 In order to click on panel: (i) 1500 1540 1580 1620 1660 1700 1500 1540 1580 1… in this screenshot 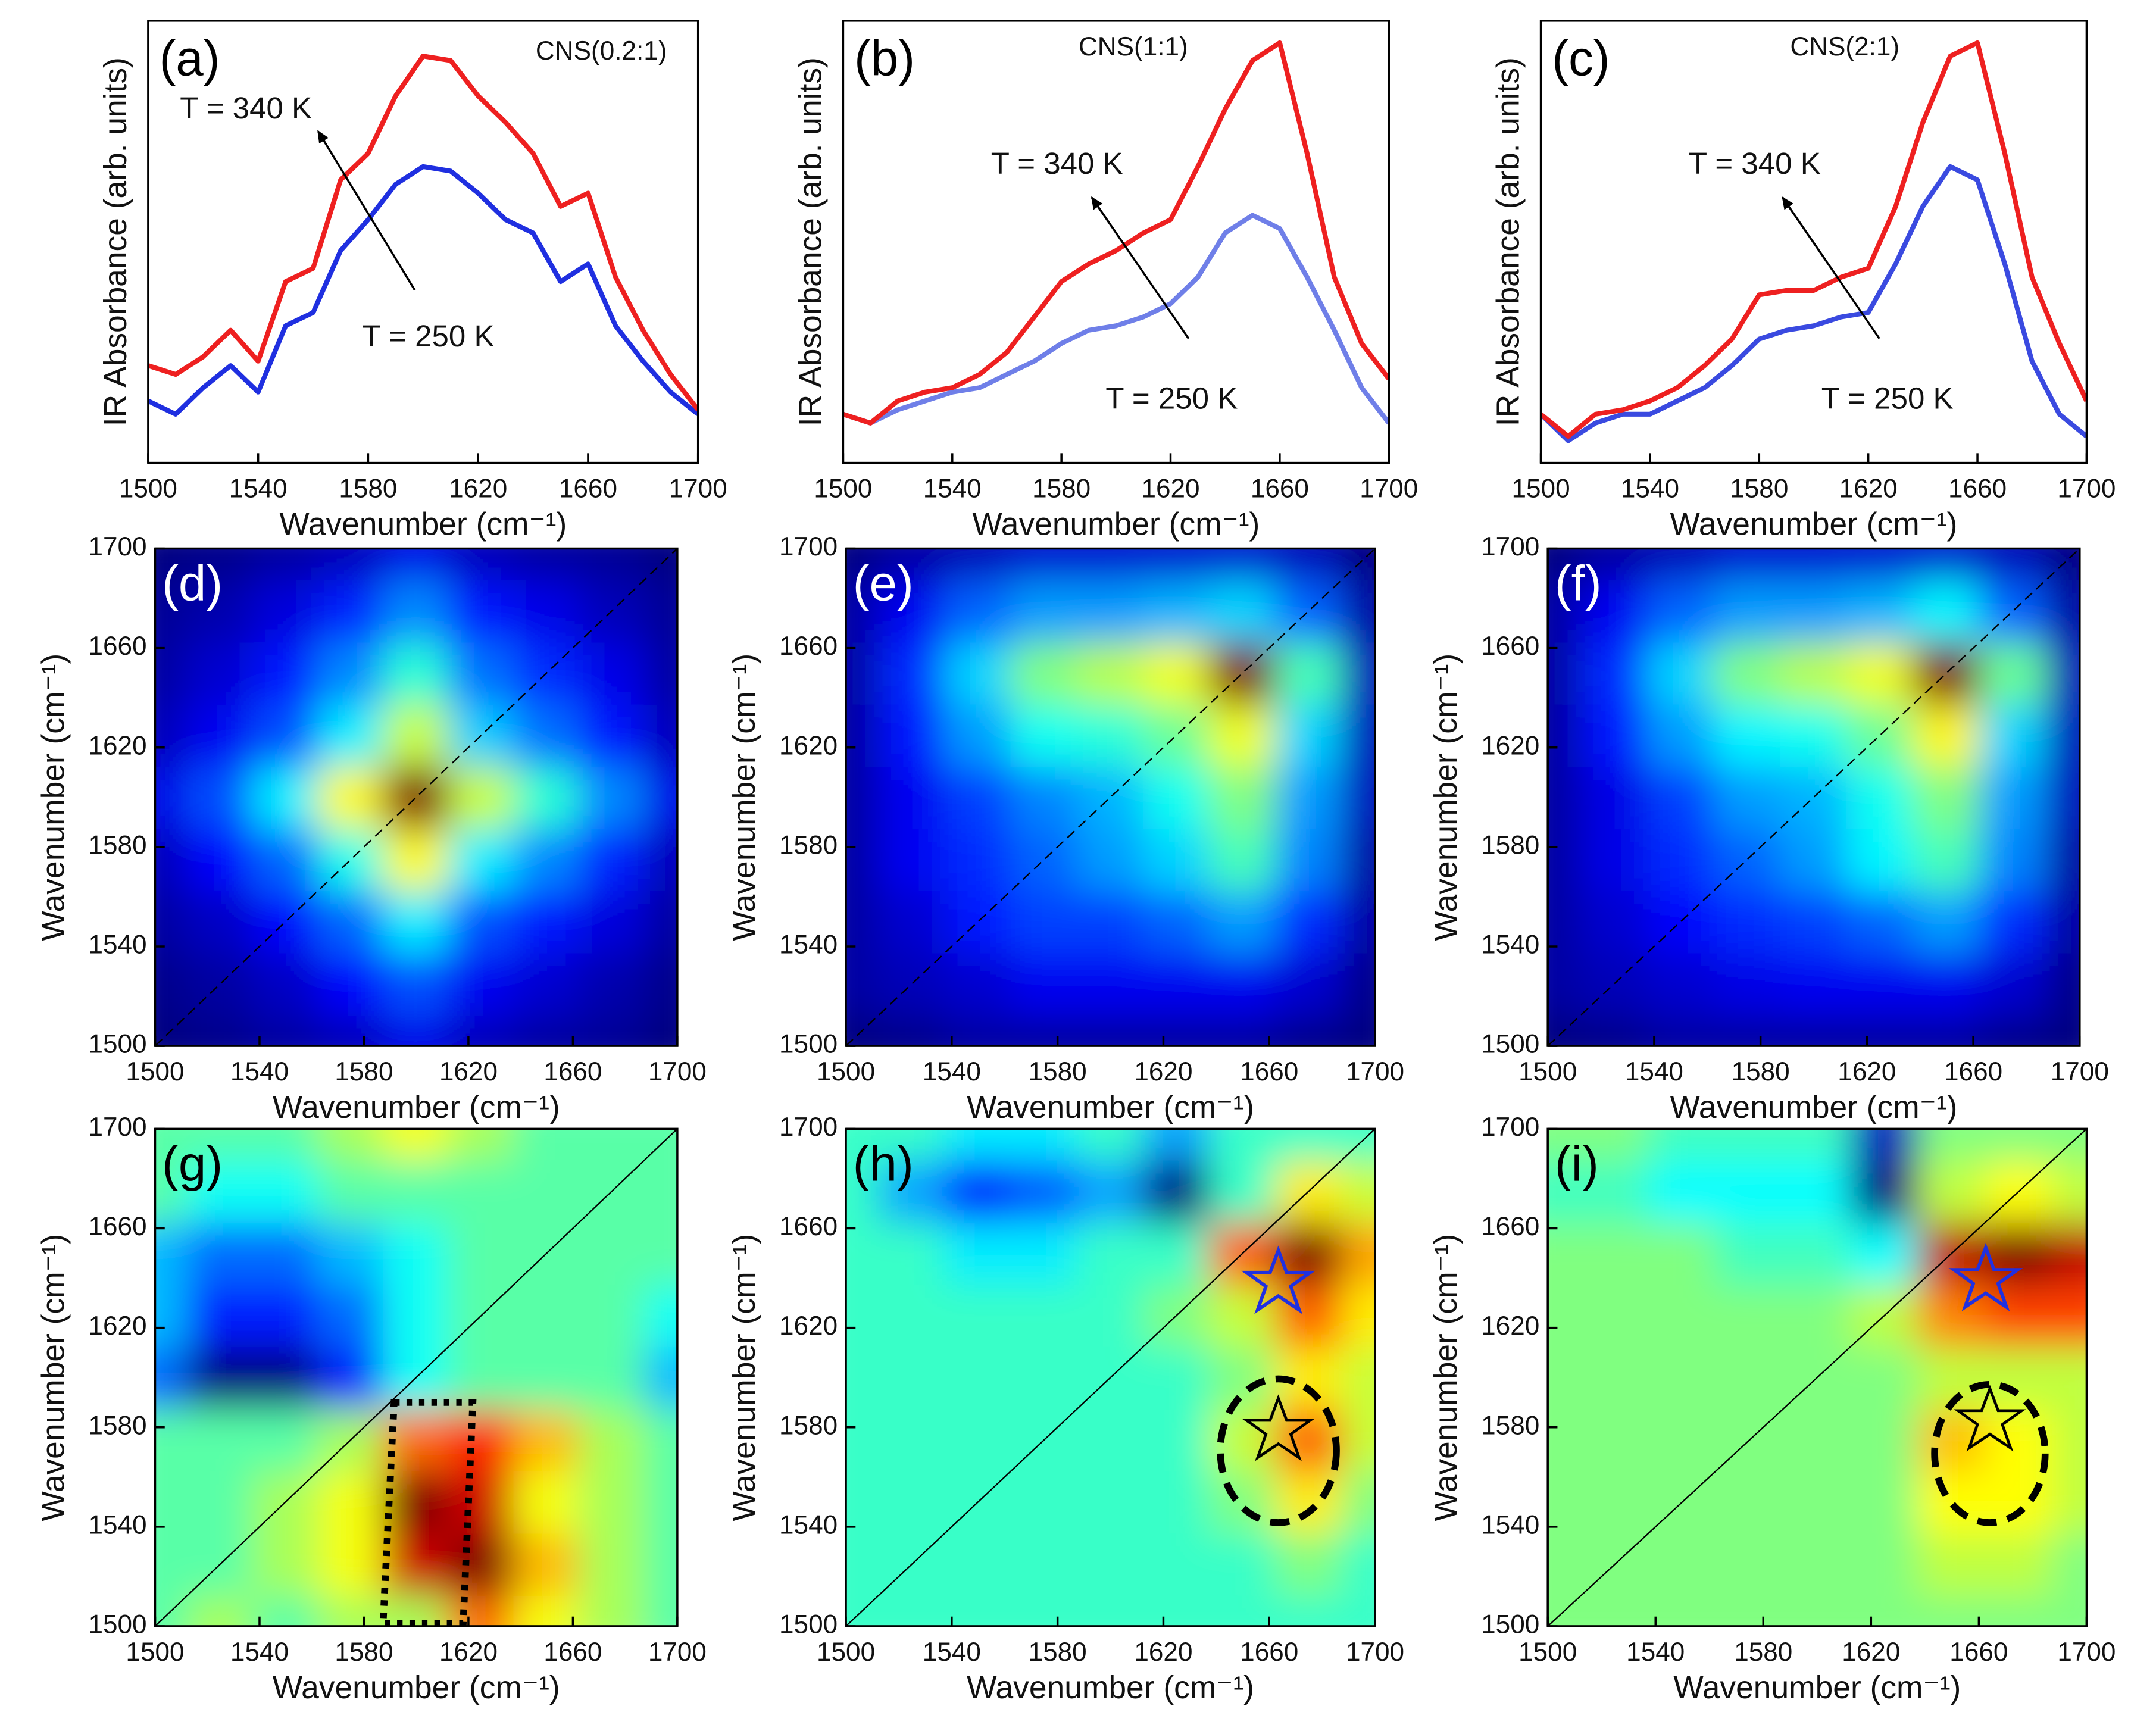, I will do `click(1772, 1409)`.